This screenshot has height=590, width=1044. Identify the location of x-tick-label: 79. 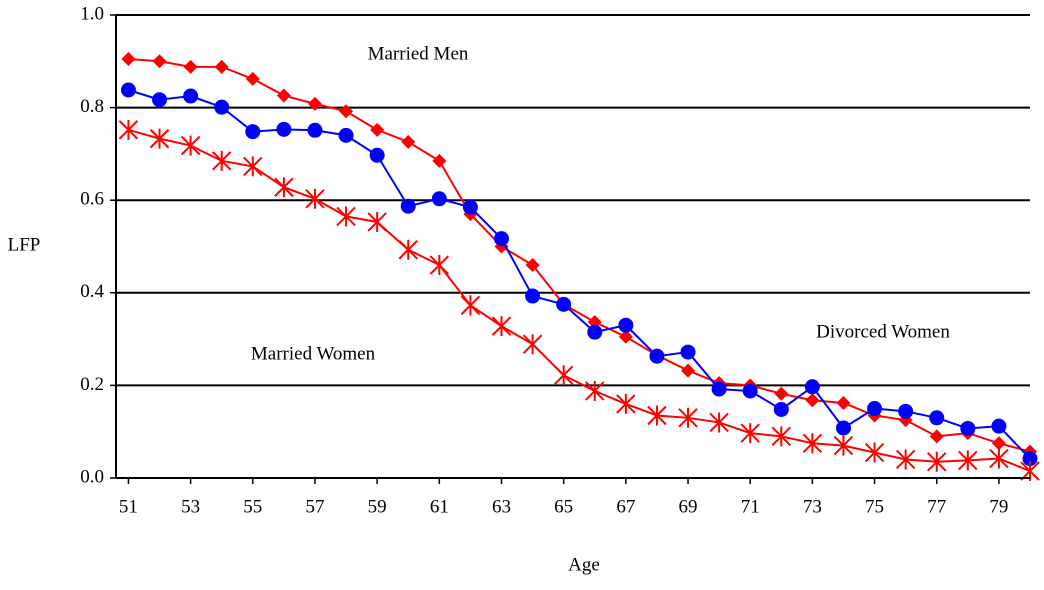
(998, 506).